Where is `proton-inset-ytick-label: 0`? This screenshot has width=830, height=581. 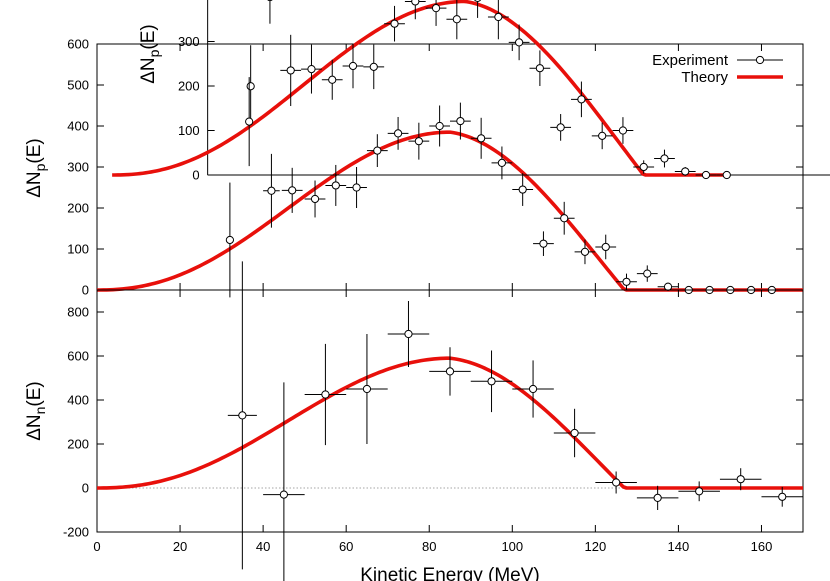
proton-inset-ytick-label: 0 is located at coordinates (195, 175).